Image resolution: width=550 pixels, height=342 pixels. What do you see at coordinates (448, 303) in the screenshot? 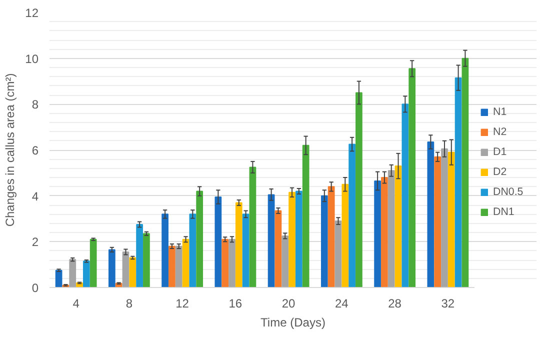
I see `x-tick-label: 32` at bounding box center [448, 303].